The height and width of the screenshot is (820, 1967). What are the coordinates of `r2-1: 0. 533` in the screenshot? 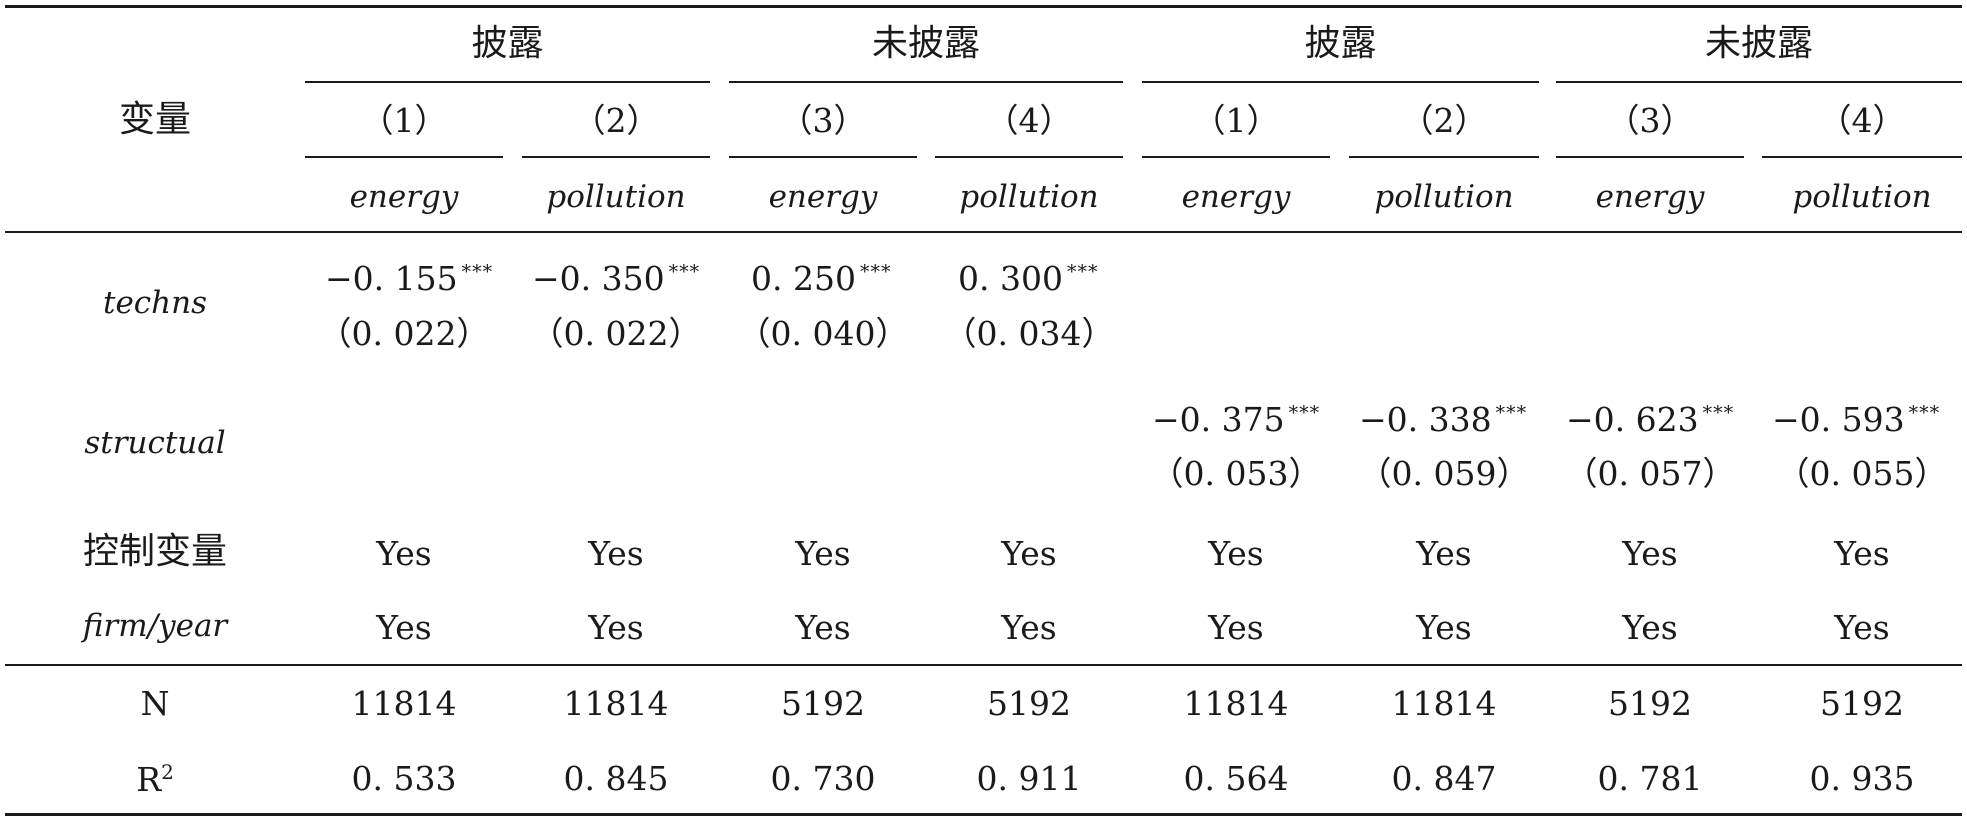 It's located at (404, 778).